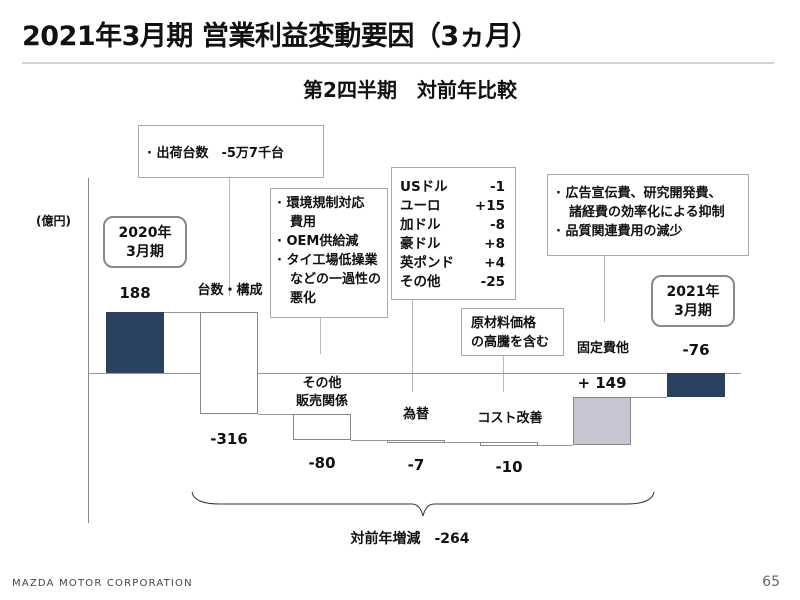 The image size is (800, 600). Describe the element at coordinates (135, 293) in the screenshot. I see `value-2020: 188` at that location.